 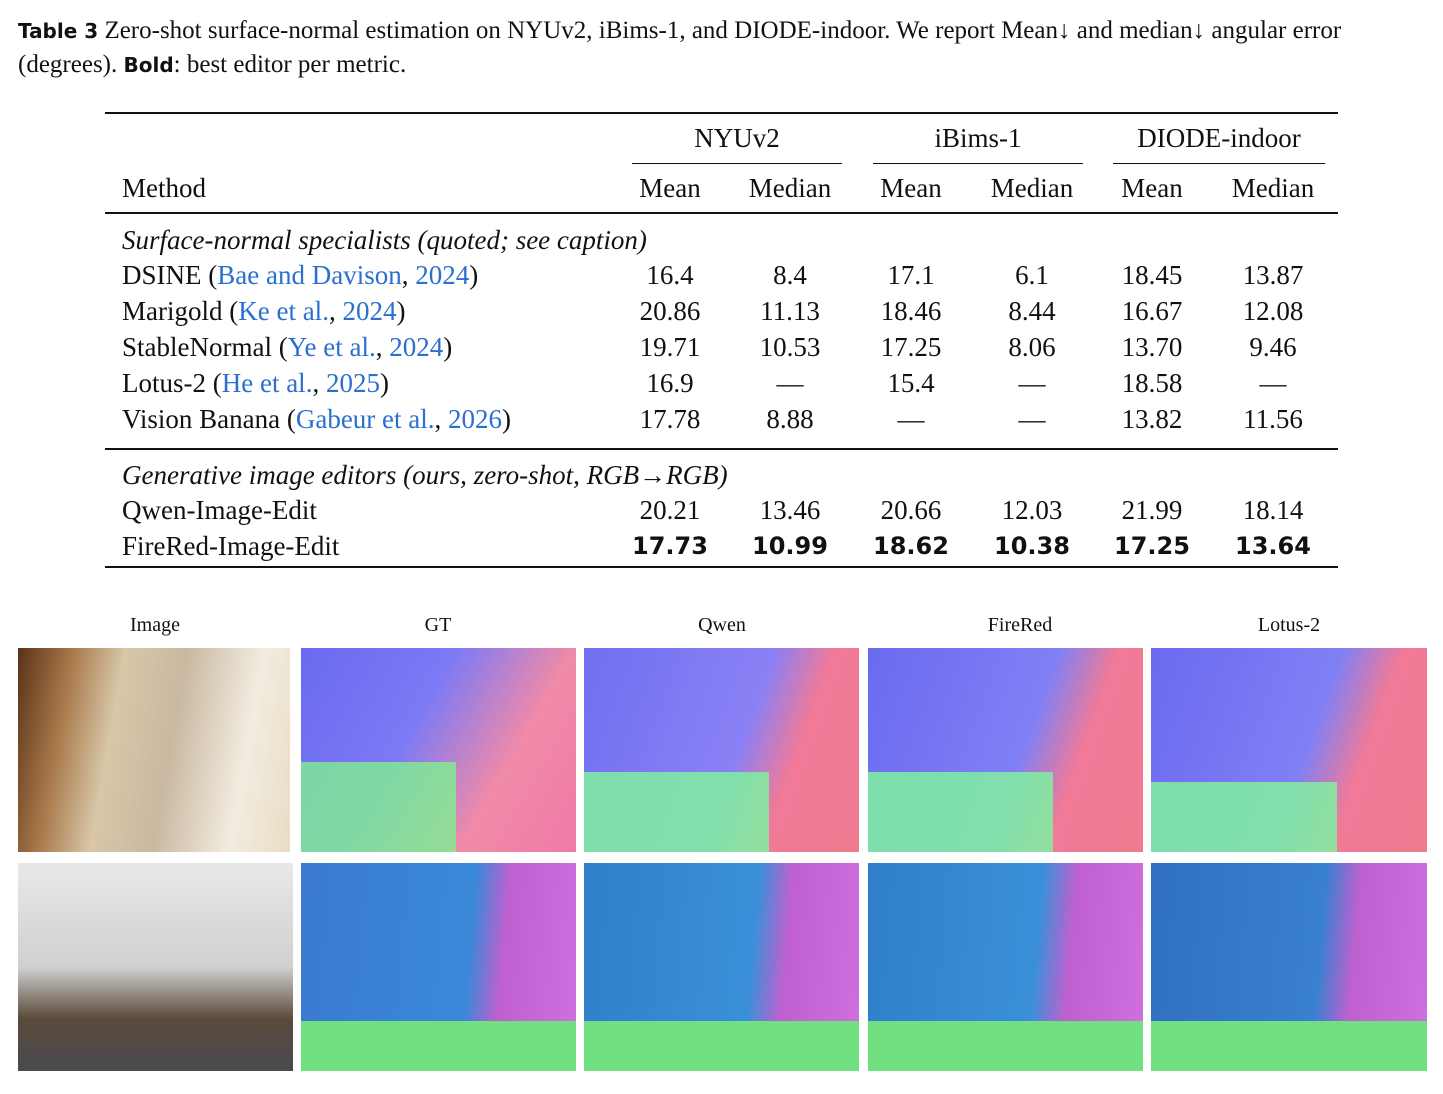 What do you see at coordinates (722, 625) in the screenshot?
I see `figure-column-label: Qwen` at bounding box center [722, 625].